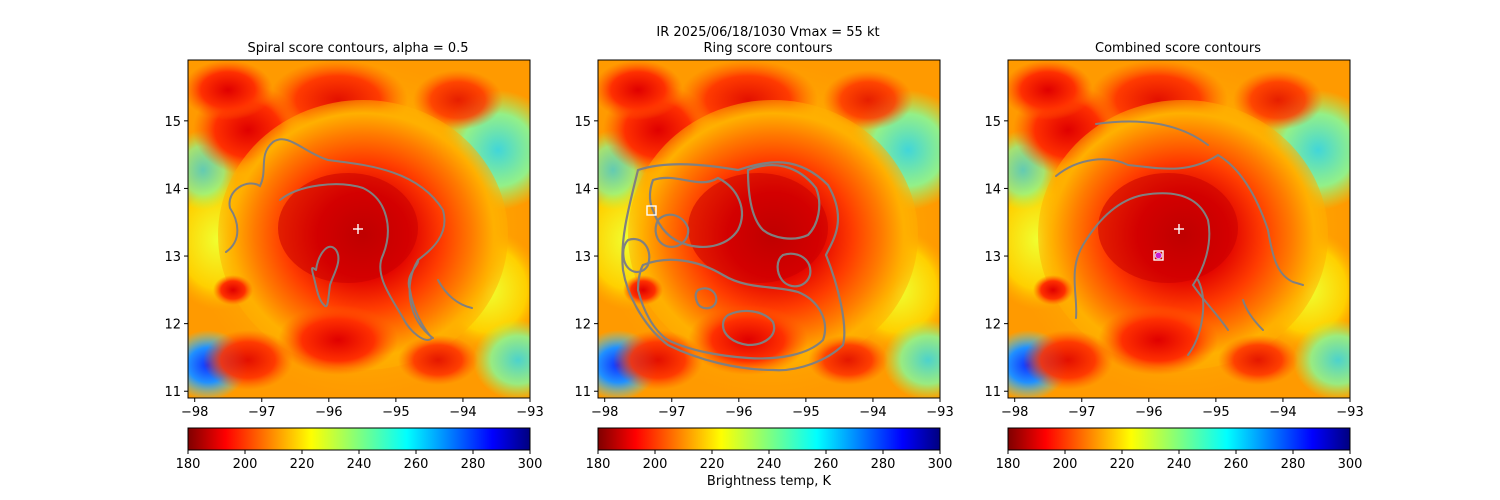 The width and height of the screenshot is (1500, 500). I want to click on best-marker-square, so click(1158, 255).